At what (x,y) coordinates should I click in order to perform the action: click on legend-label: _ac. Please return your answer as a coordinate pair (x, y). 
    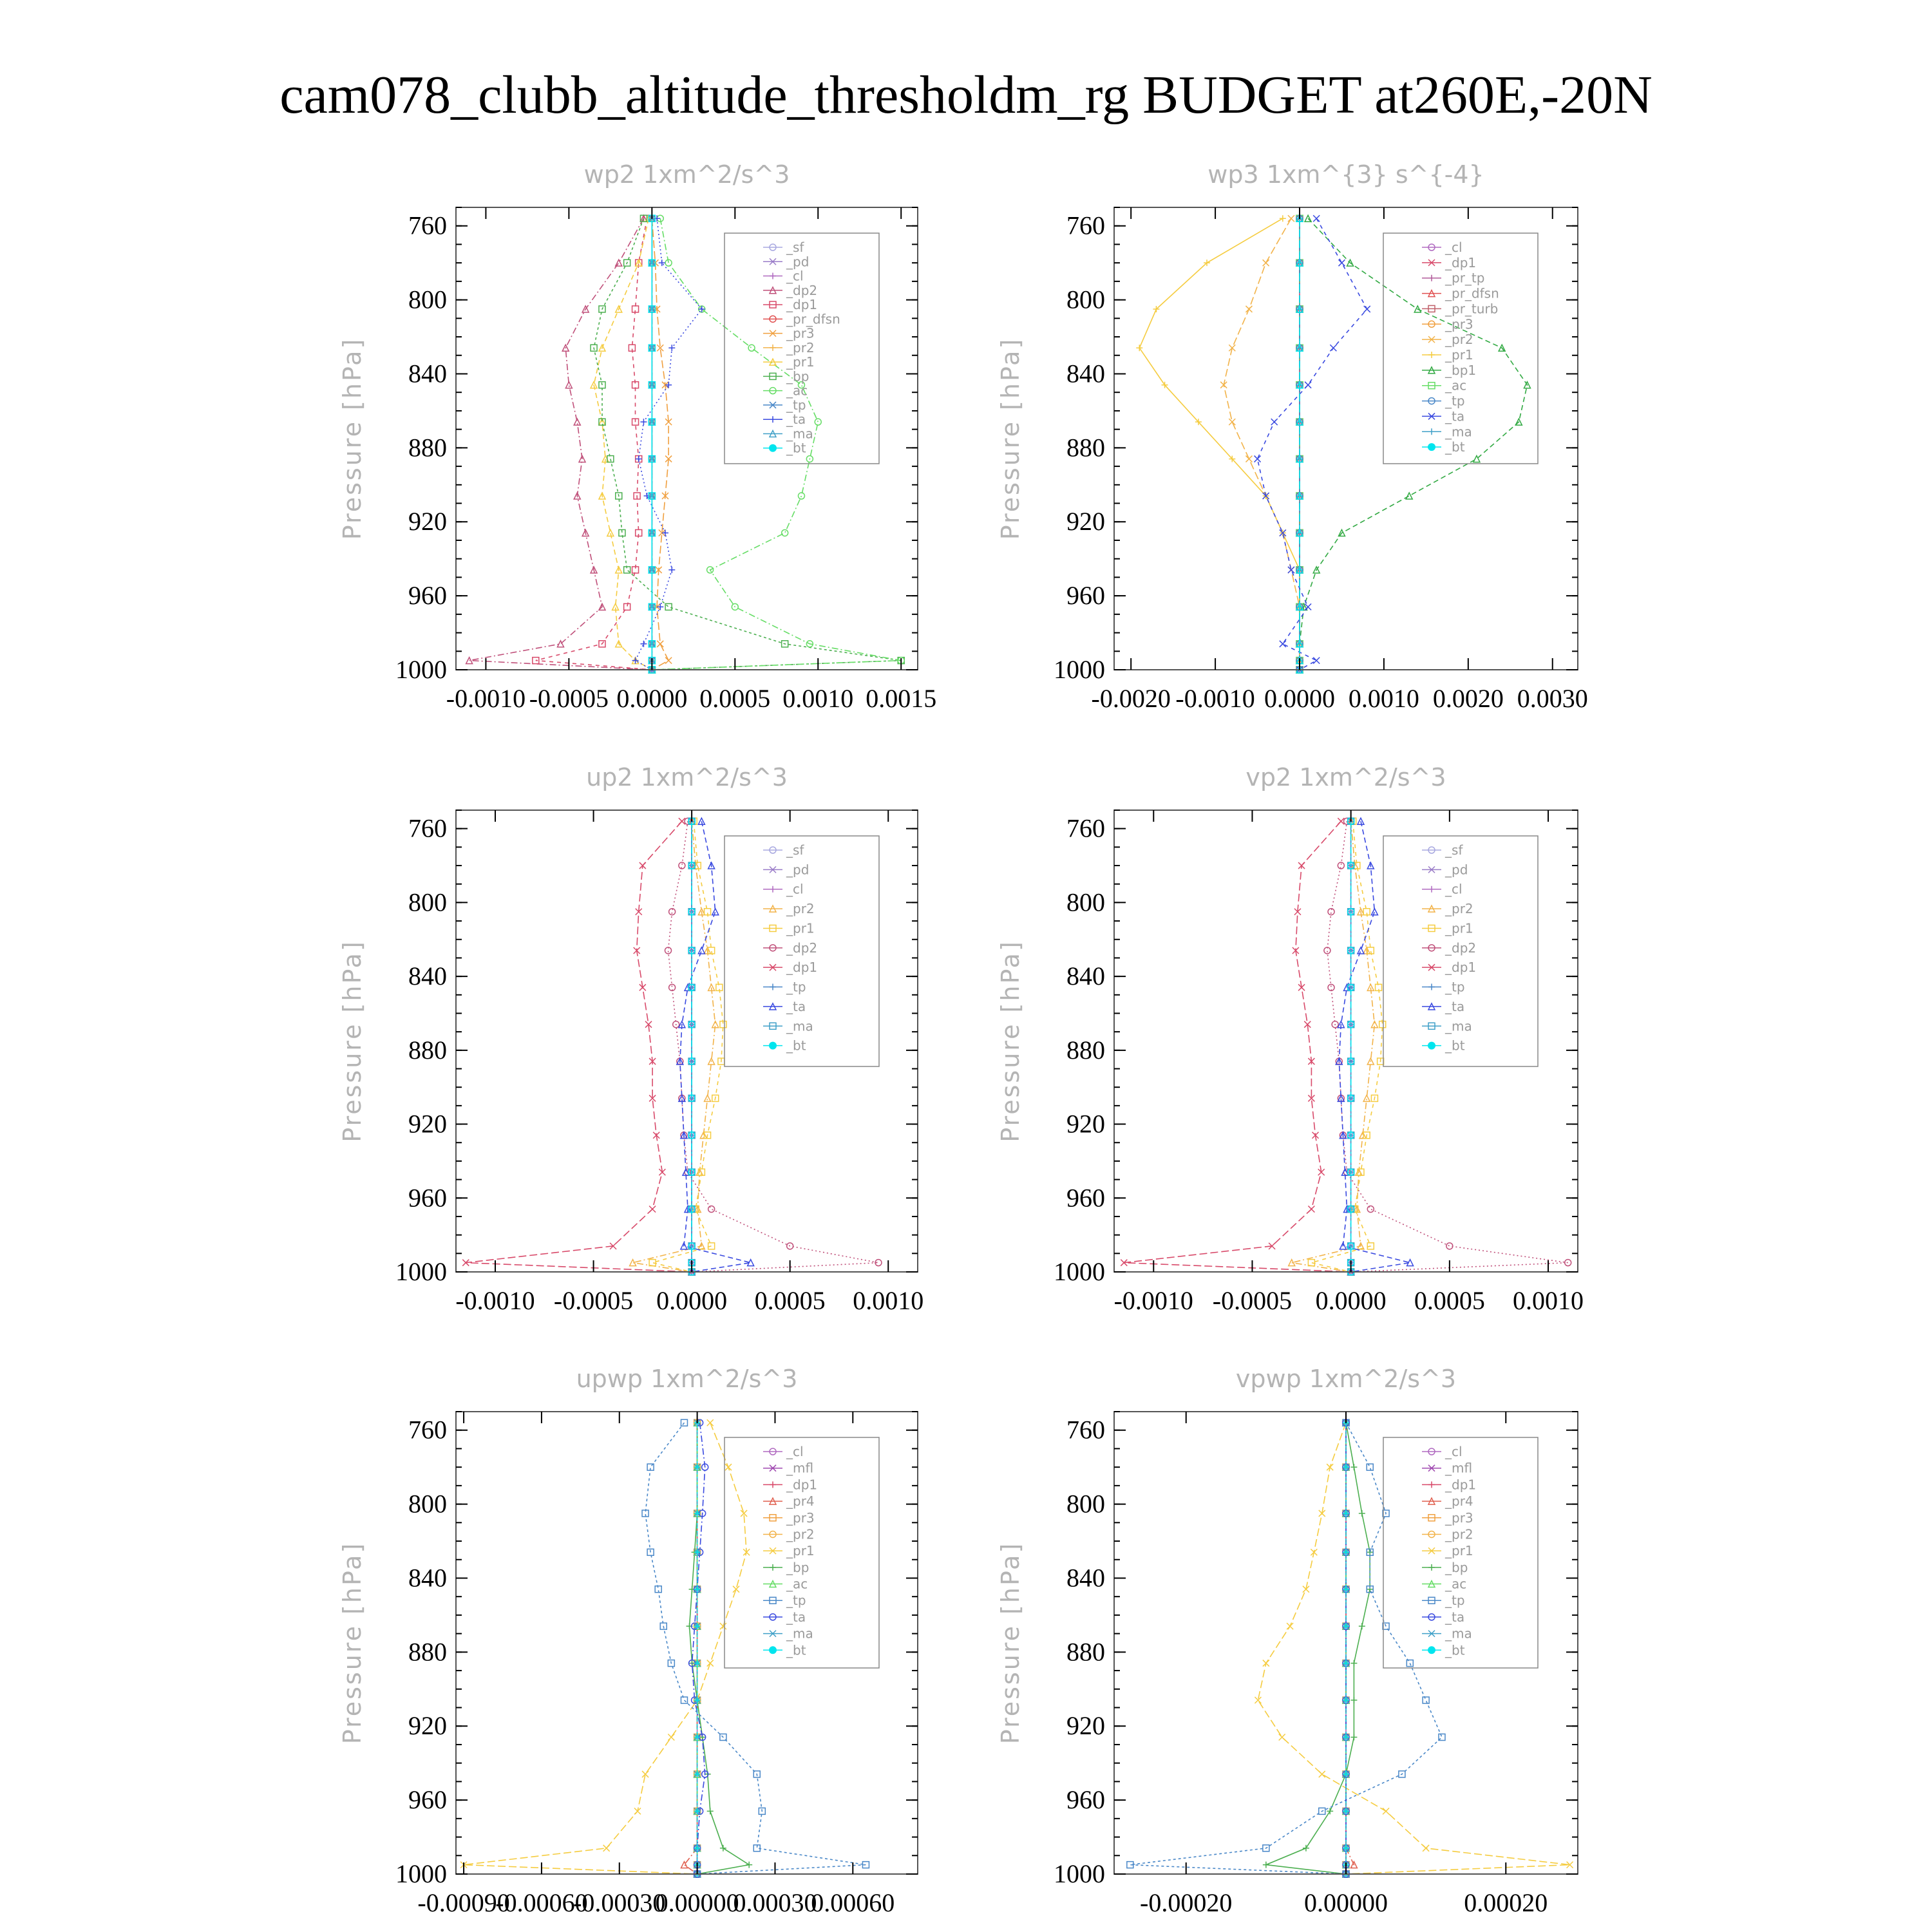
    Looking at the image, I should click on (1455, 1585).